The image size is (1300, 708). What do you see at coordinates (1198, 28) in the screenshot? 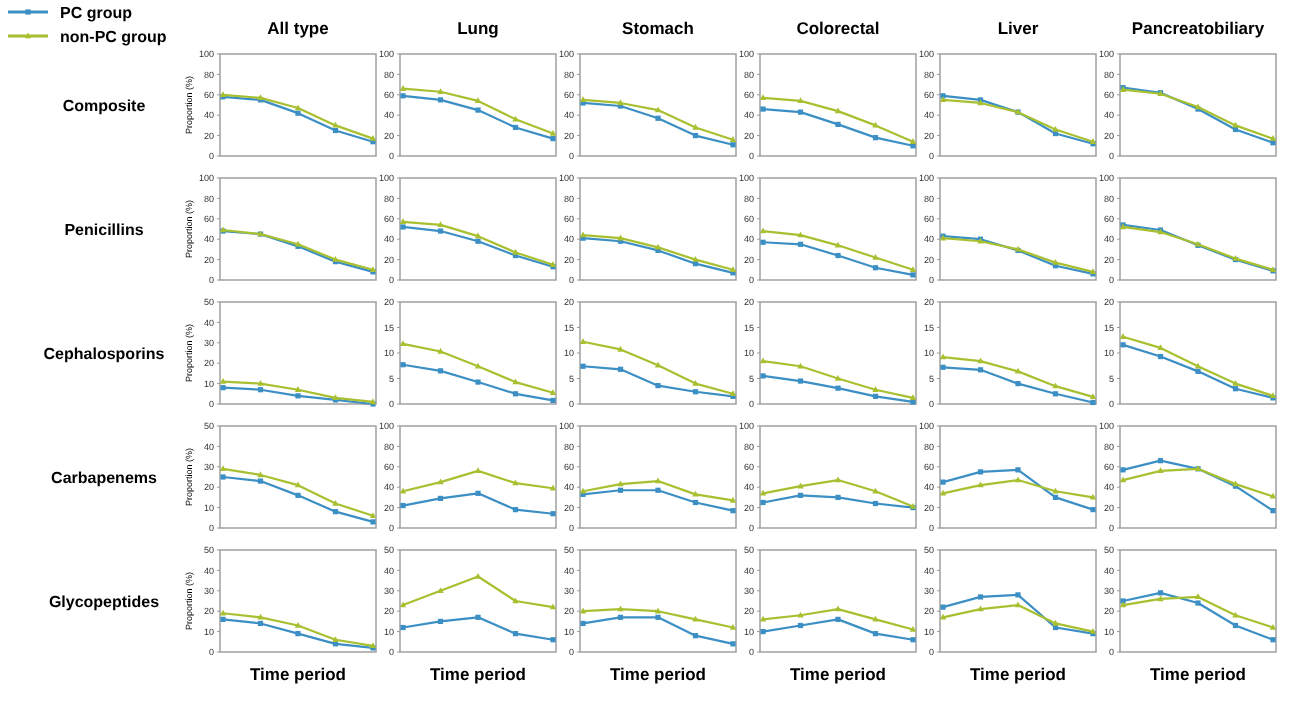
I see `chart-title: Pancreatobiliary` at bounding box center [1198, 28].